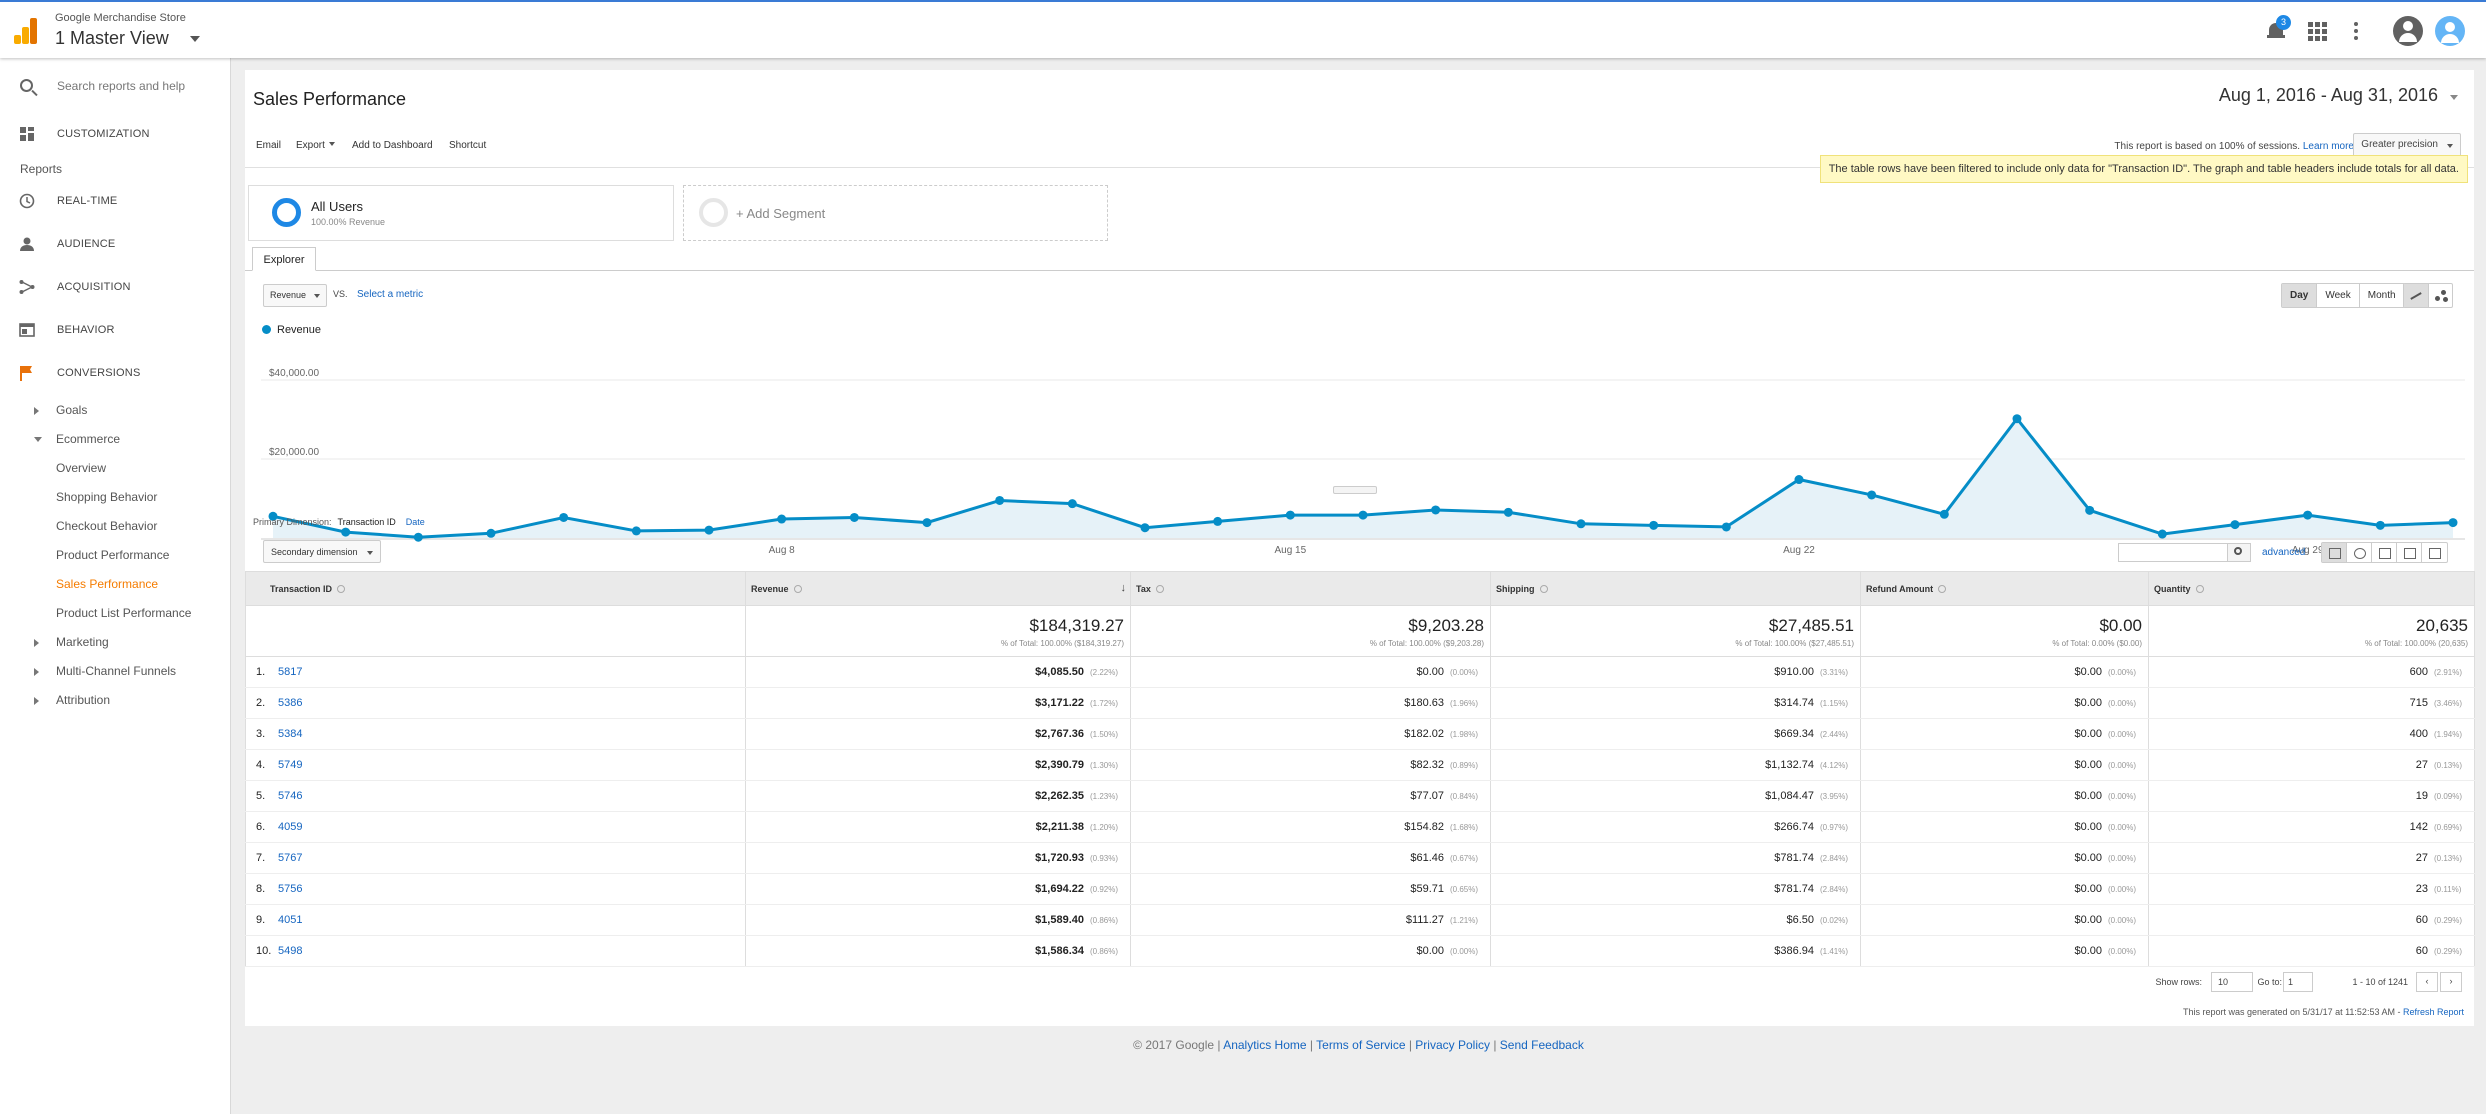 This screenshot has width=2486, height=1114. I want to click on pie-view-icon, so click(2359, 552).